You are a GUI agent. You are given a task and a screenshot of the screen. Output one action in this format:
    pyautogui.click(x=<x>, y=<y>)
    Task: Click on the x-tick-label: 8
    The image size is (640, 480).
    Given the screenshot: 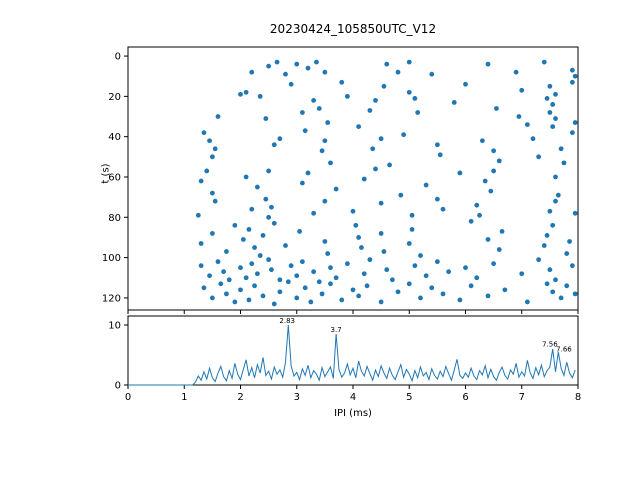 What is the action you would take?
    pyautogui.click(x=578, y=397)
    